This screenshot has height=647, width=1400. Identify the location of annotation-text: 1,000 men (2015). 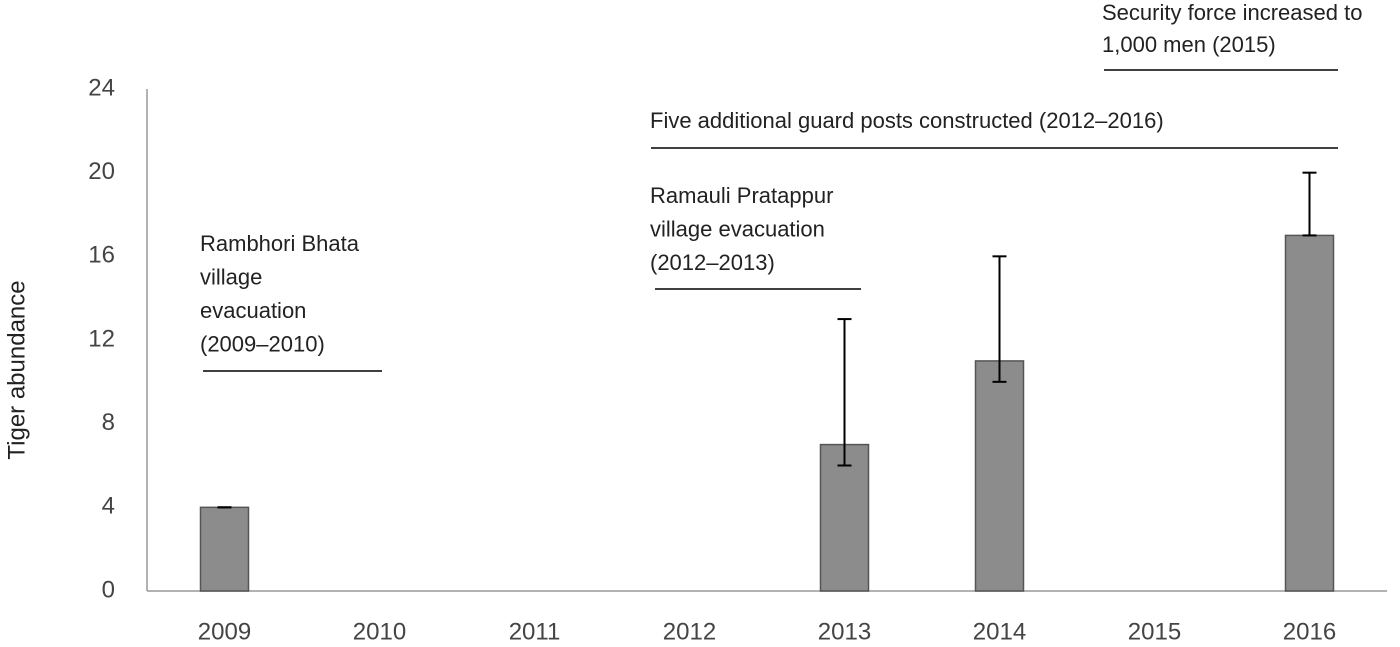
(1189, 44).